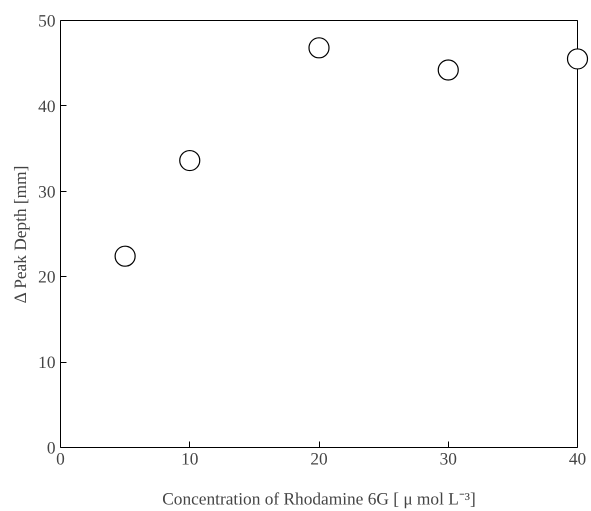 The width and height of the screenshot is (591, 511). I want to click on x-axis-title: Concentration of Rhodamine 6G [ μ mol L⁻³], so click(319, 499).